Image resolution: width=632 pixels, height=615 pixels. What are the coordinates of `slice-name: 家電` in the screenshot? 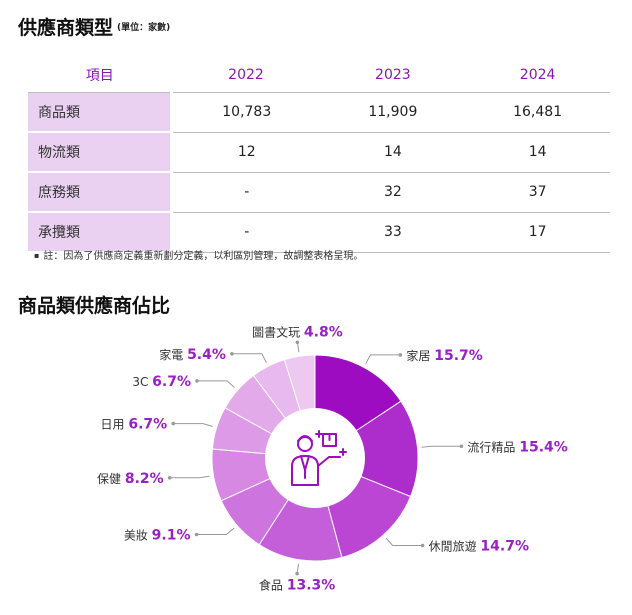 It's located at (173, 354).